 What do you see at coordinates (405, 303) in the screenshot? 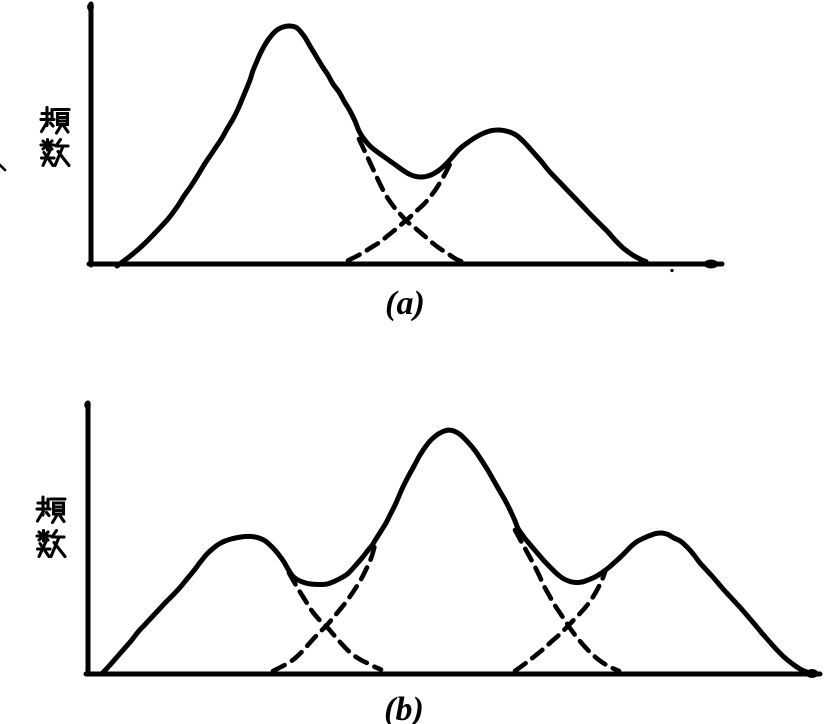
I see `svg-text: (a)` at bounding box center [405, 303].